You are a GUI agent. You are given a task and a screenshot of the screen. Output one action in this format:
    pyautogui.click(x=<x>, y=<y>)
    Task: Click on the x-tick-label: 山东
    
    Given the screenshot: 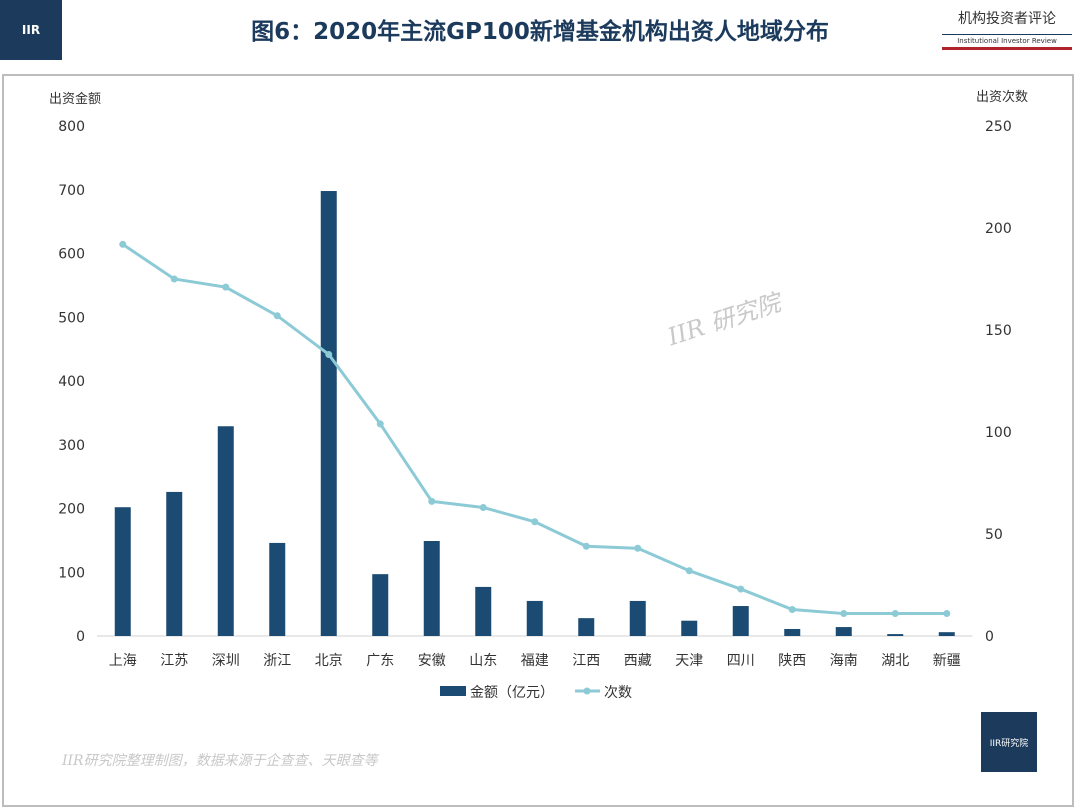 What is the action you would take?
    pyautogui.click(x=483, y=661)
    